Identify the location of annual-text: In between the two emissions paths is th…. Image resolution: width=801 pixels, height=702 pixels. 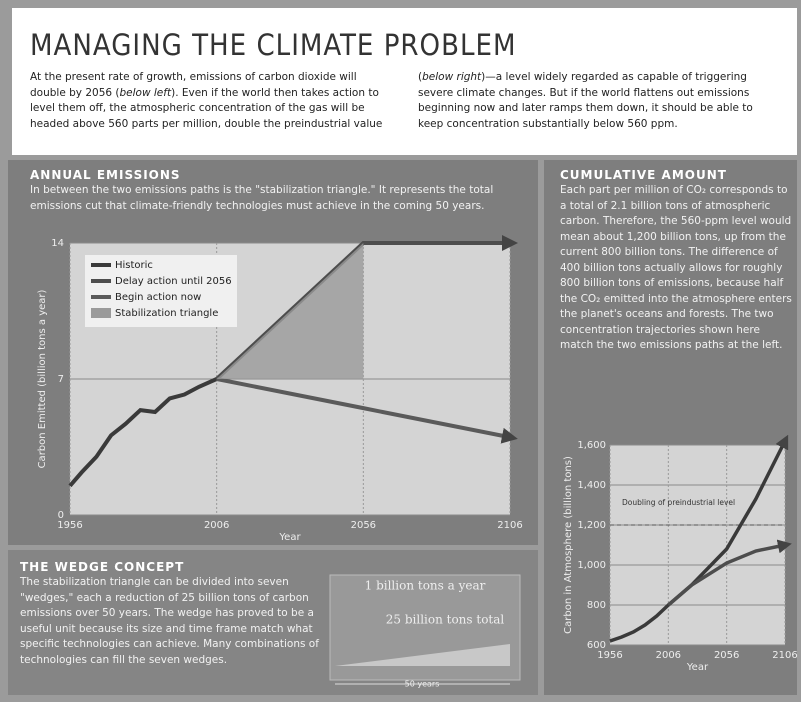
(262, 198).